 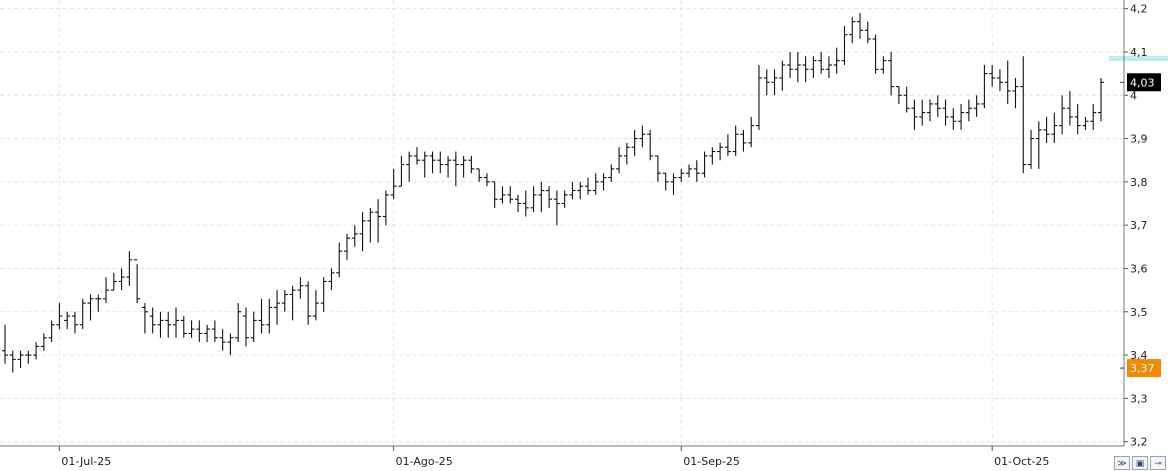 I want to click on x-tick-label: 01-Oct-25, so click(x=1021, y=461).